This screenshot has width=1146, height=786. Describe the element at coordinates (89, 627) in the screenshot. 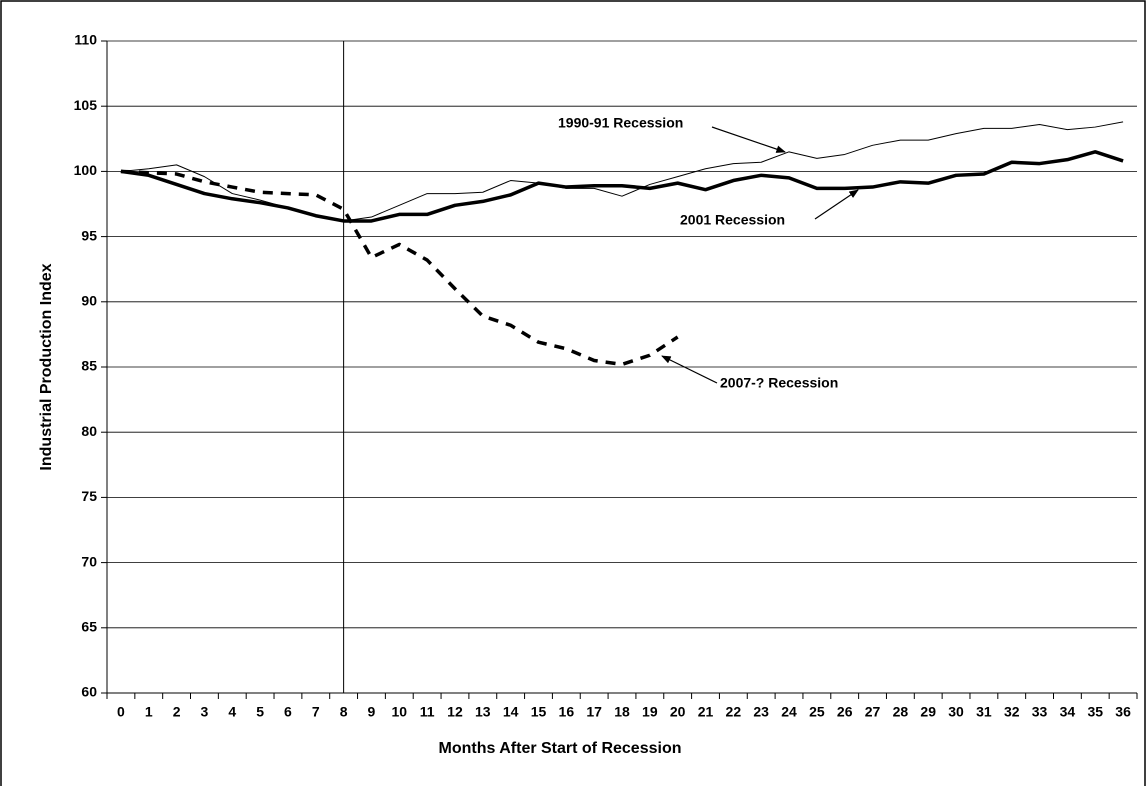

I see `y-tick-label: 65` at that location.